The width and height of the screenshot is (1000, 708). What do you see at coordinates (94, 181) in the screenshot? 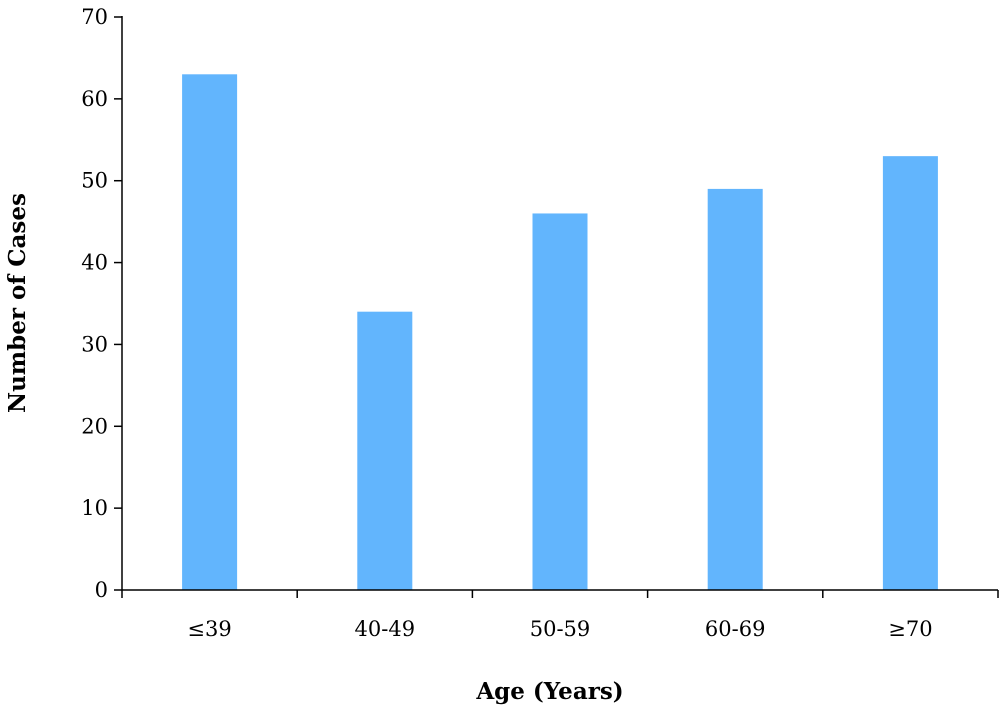
I see `y-tick-label-5: 50` at bounding box center [94, 181].